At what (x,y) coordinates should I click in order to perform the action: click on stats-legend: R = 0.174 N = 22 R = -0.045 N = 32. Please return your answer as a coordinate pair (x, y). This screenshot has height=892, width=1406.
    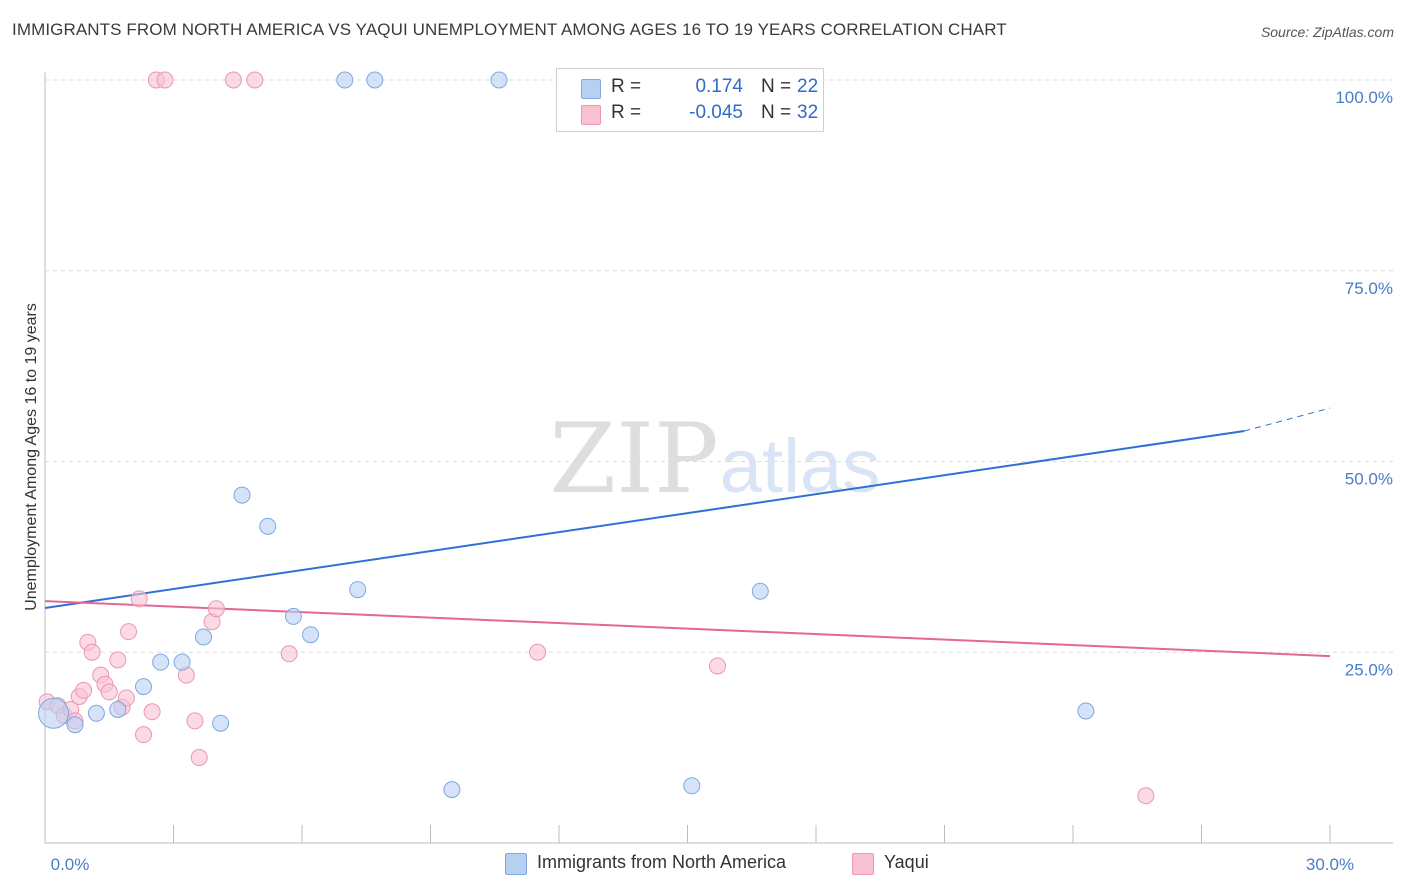
    Looking at the image, I should click on (690, 100).